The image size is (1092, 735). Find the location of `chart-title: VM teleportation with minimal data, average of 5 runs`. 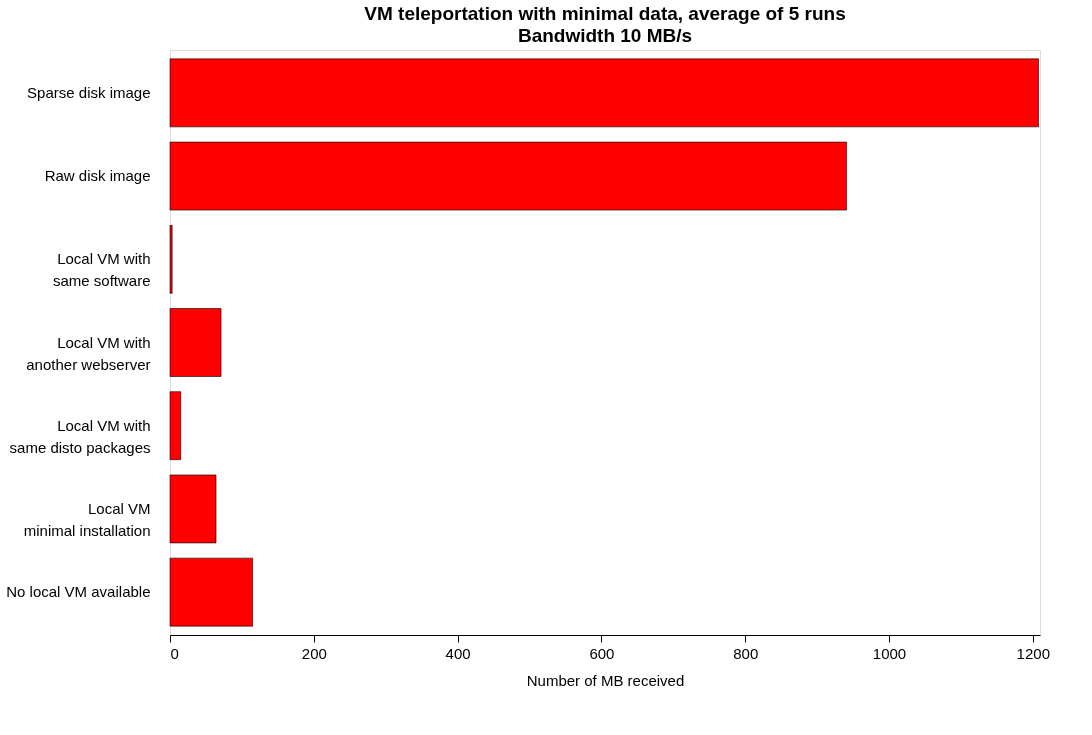

chart-title: VM teleportation with minimal data, average of 5 runs is located at coordinates (605, 13).